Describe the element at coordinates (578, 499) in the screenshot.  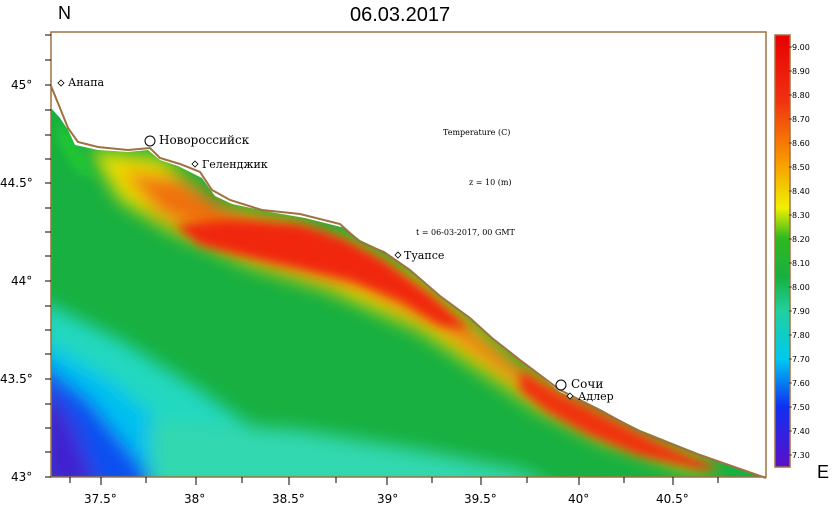
I see `x-tick-label: 40°` at that location.